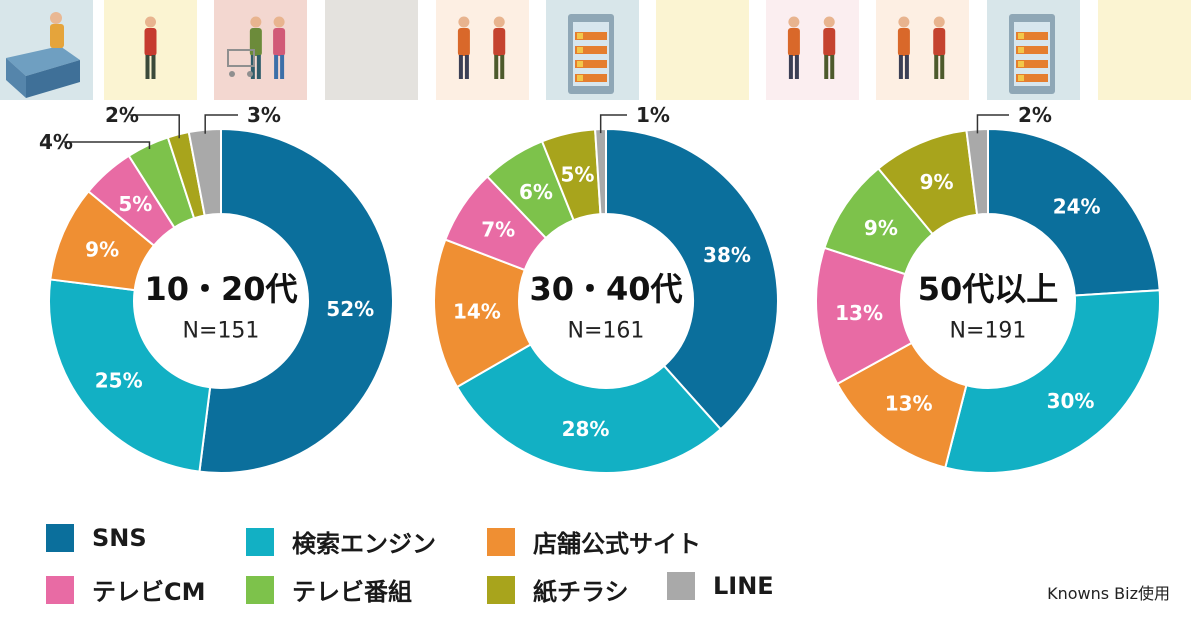 The image size is (1200, 630). I want to click on legend-label: 検索エンジン, so click(364, 544).